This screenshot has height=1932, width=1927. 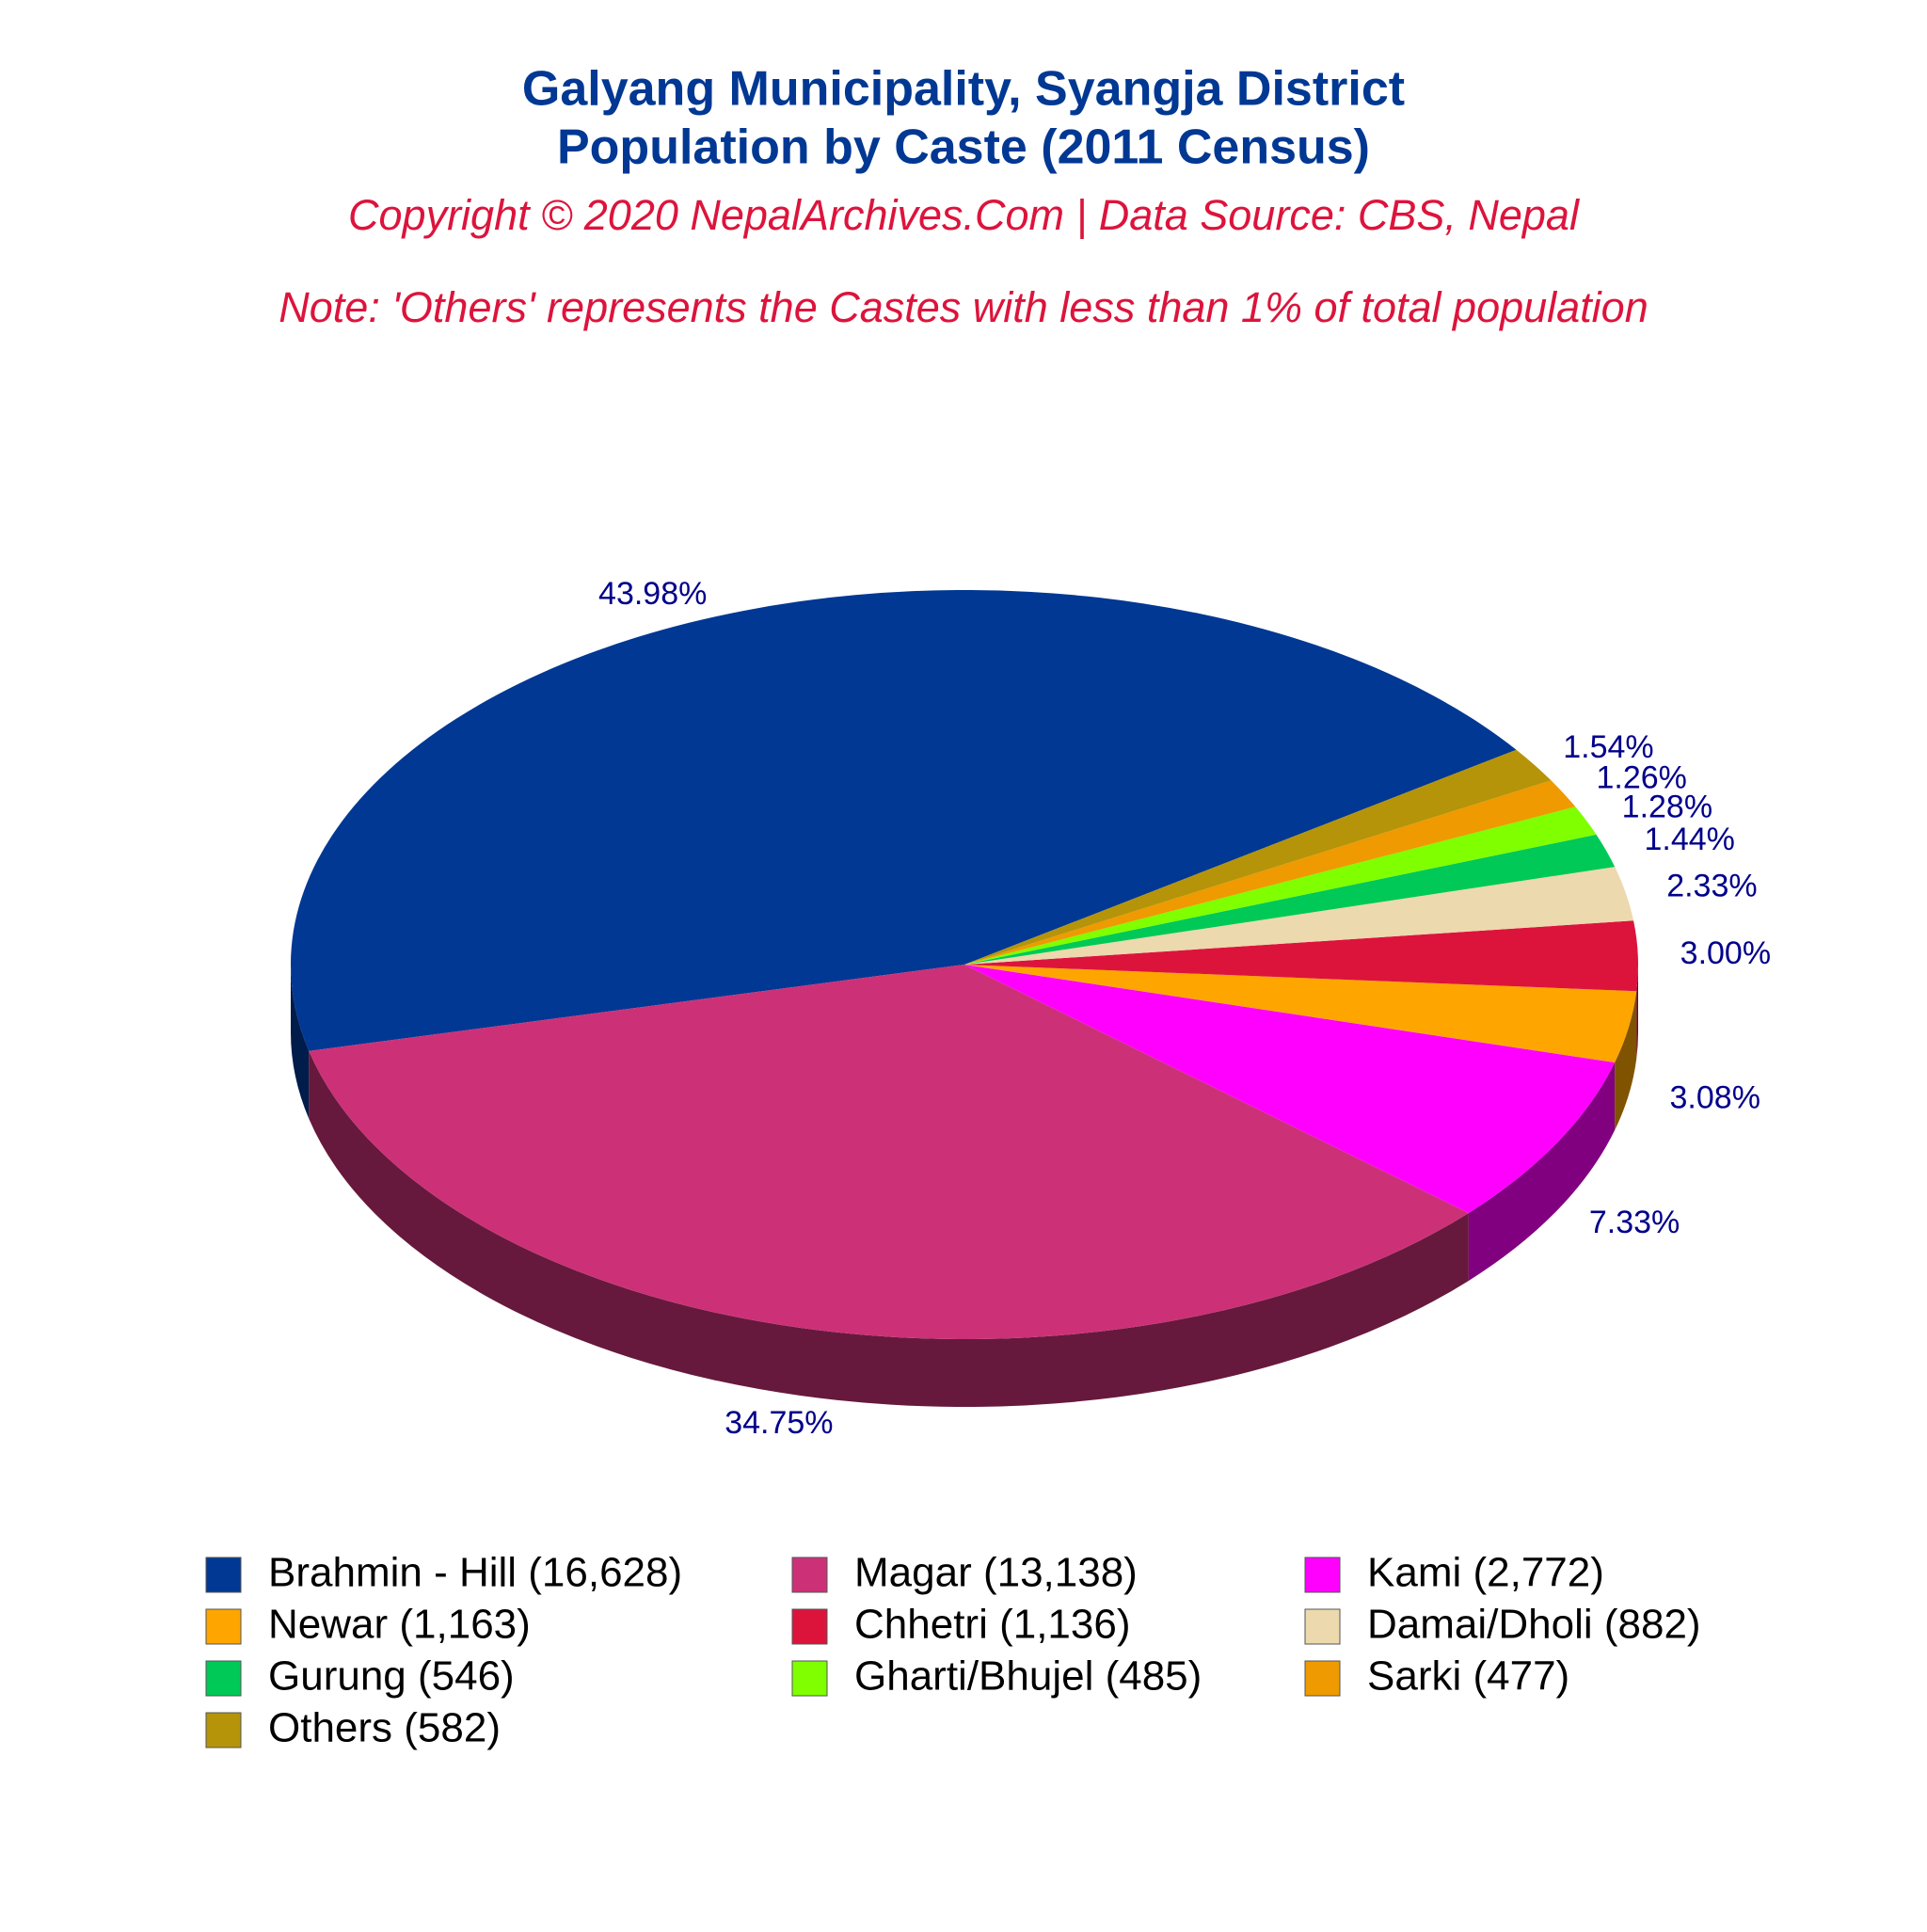 What do you see at coordinates (1715, 1098) in the screenshot?
I see `data-label: 3.08%` at bounding box center [1715, 1098].